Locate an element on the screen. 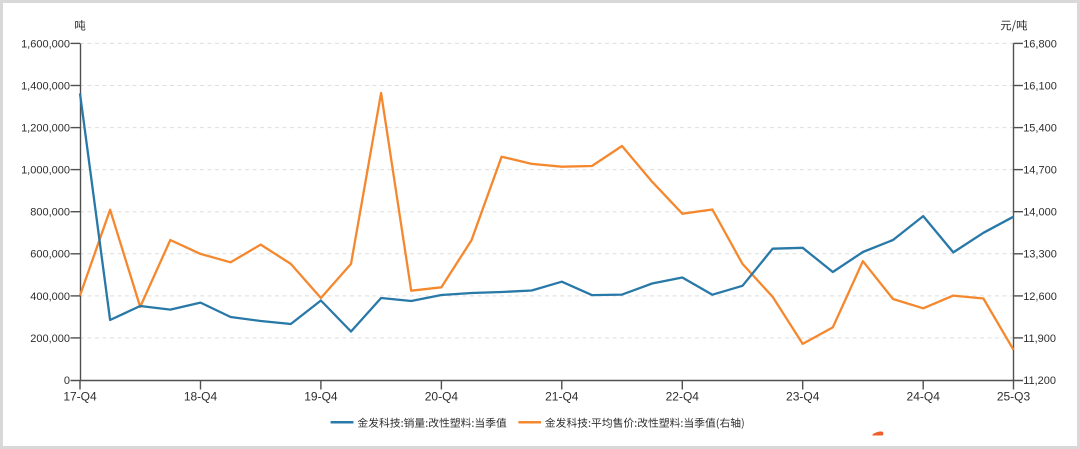  svg-text: 1,200,000 is located at coordinates (45, 129).